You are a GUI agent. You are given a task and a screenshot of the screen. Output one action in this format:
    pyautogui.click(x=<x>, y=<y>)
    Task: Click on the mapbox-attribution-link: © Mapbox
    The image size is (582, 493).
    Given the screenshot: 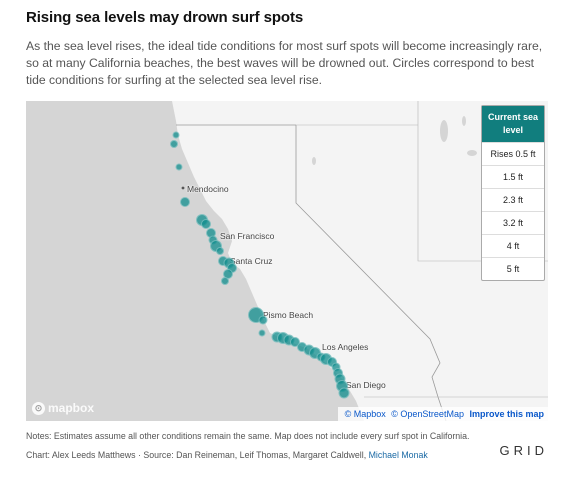 What is the action you would take?
    pyautogui.click(x=365, y=414)
    